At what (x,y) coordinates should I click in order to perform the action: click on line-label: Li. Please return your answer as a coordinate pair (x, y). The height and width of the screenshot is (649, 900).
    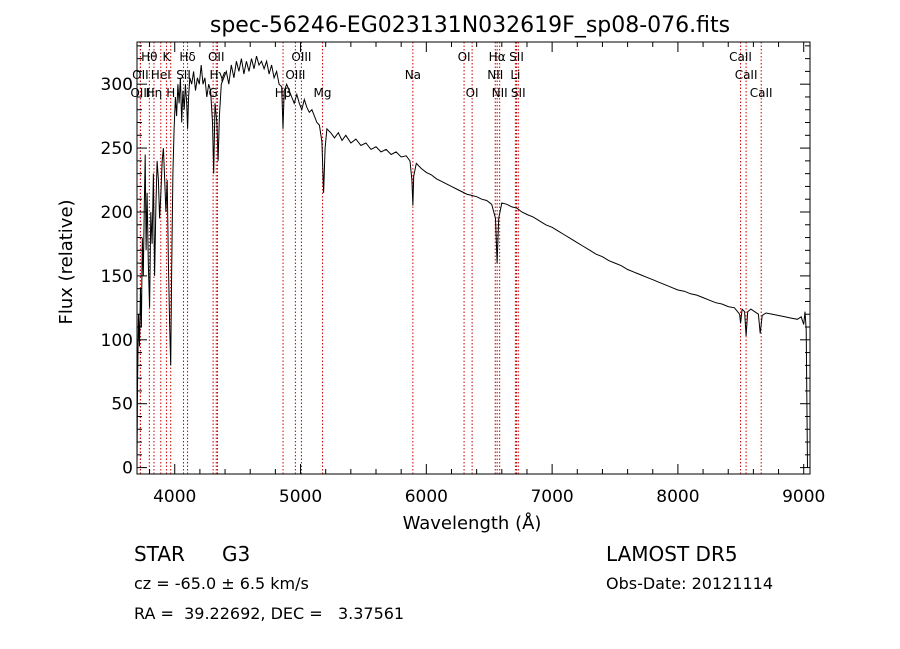
    Looking at the image, I should click on (515, 75).